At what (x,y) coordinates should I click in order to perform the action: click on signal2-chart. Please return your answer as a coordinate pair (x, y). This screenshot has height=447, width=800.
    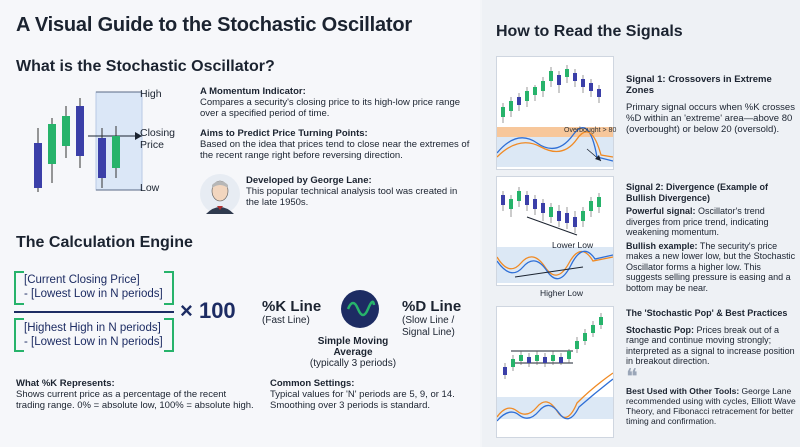
    Looking at the image, I should click on (555, 231).